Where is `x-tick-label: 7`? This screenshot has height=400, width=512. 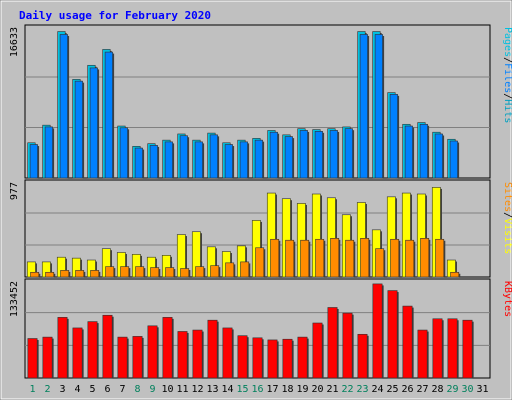 x-tick-label: 7 is located at coordinates (122, 389).